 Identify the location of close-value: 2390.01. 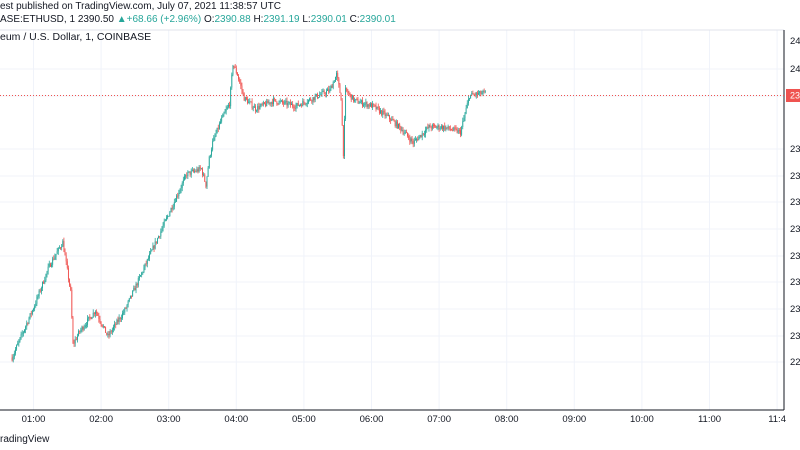
(377, 19).